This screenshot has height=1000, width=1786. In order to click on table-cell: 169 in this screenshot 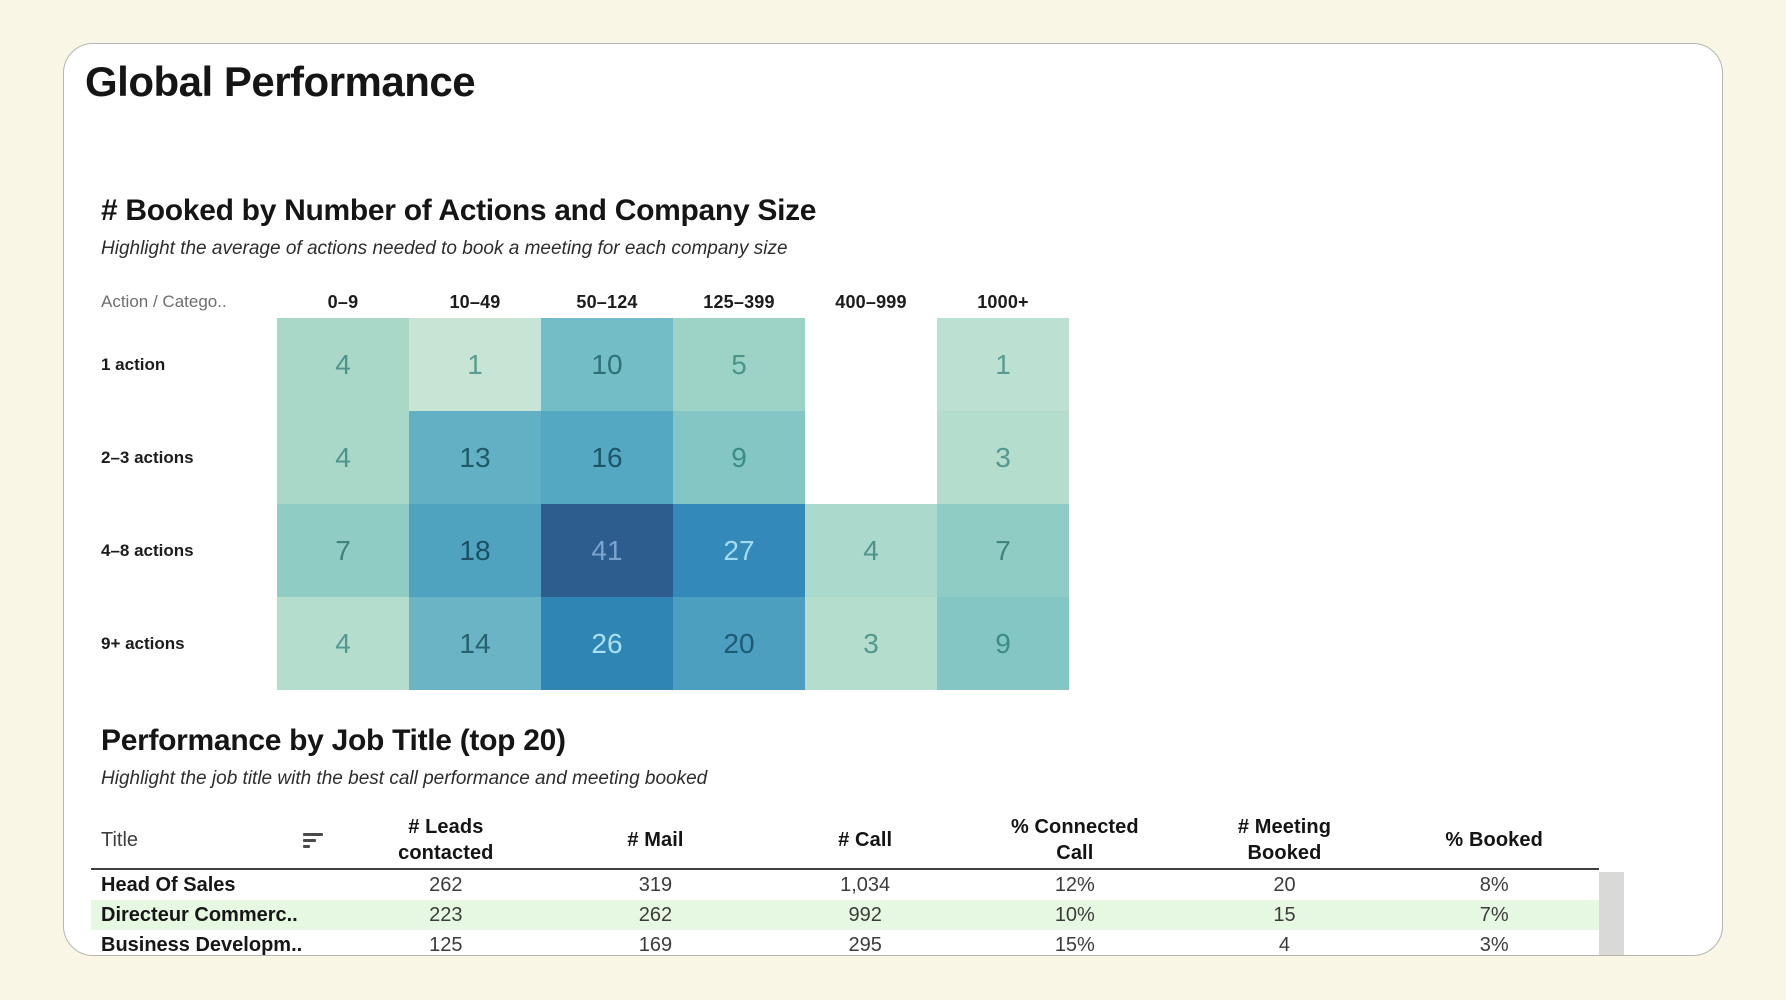, I will do `click(655, 944)`.